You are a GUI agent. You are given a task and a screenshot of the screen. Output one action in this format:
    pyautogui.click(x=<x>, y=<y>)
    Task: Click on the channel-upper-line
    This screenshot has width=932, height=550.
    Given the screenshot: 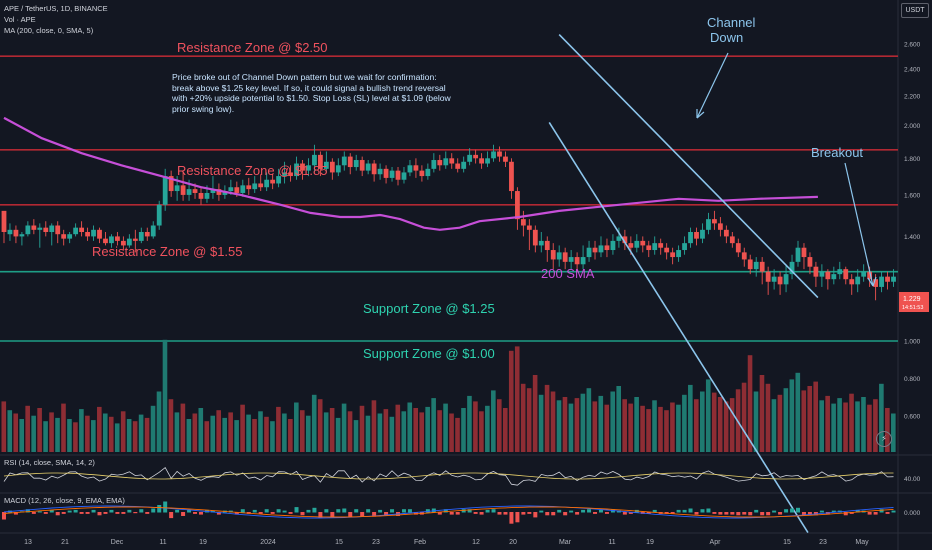 What is the action you would take?
    pyautogui.click(x=688, y=166)
    